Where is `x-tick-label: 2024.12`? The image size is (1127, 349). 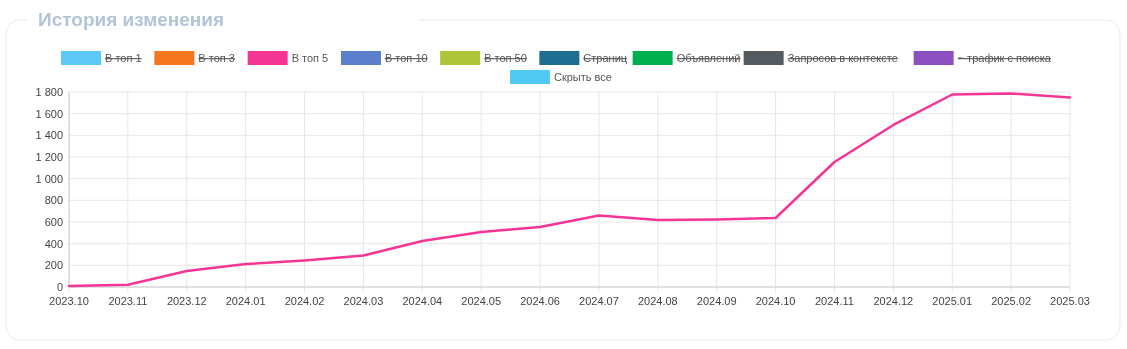 x-tick-label: 2024.12 is located at coordinates (893, 301).